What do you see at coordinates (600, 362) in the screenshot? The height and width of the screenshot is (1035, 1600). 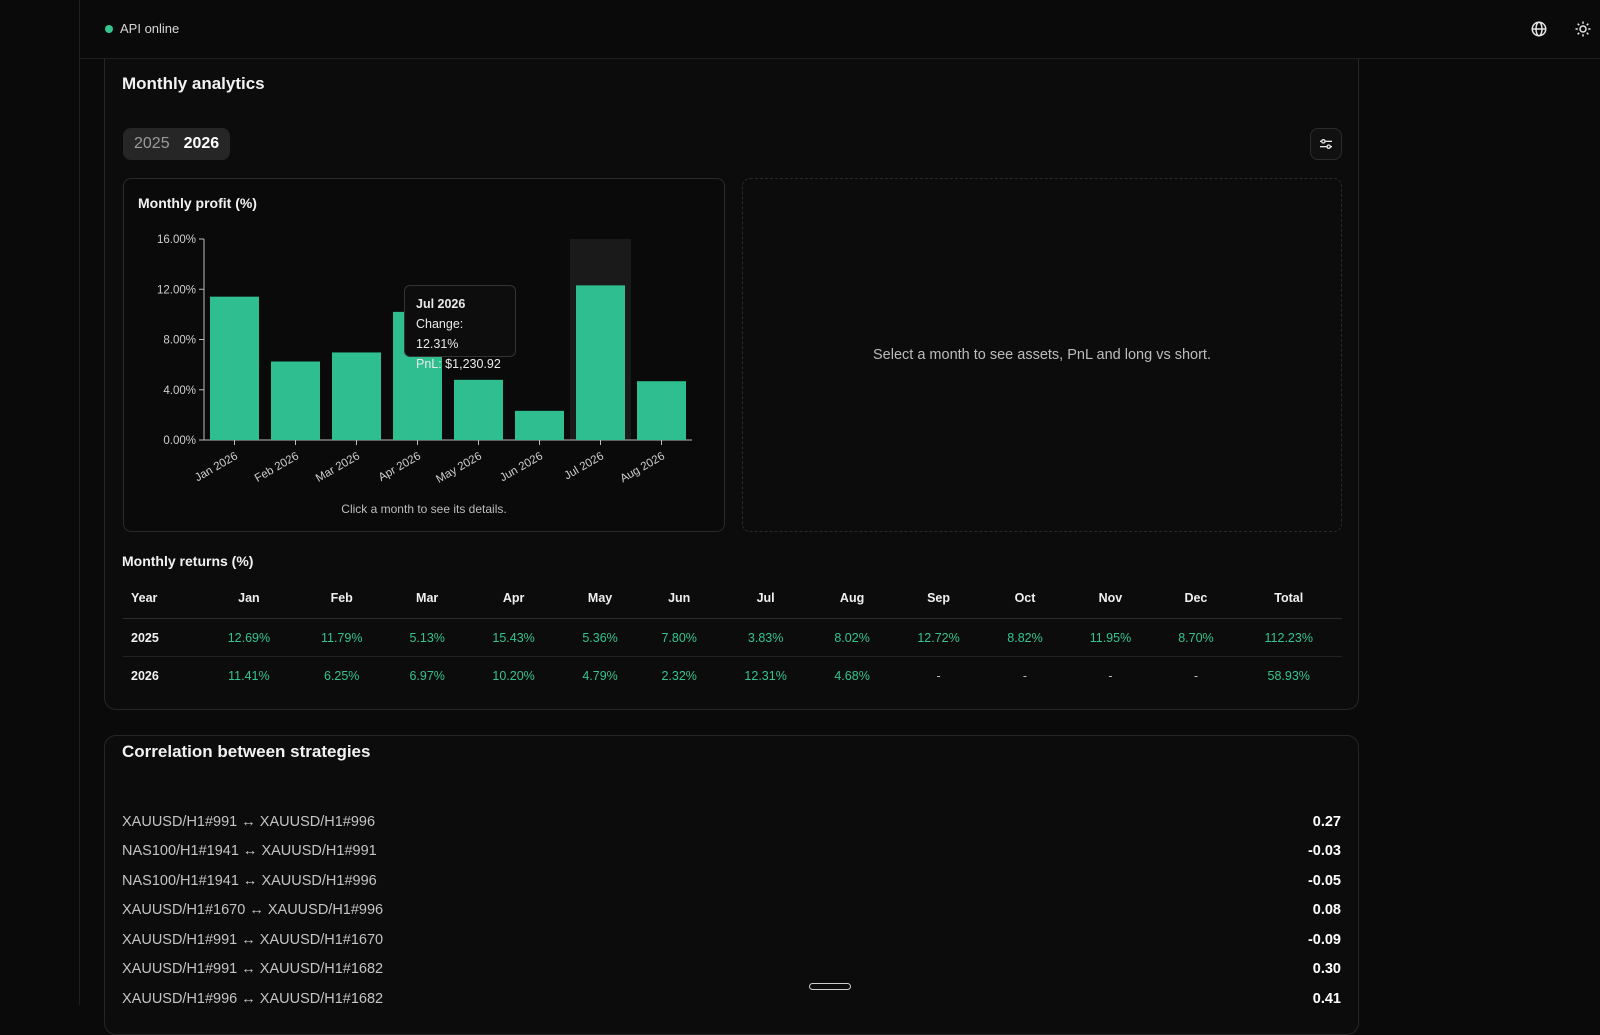 I see `bar-jul-2026` at bounding box center [600, 362].